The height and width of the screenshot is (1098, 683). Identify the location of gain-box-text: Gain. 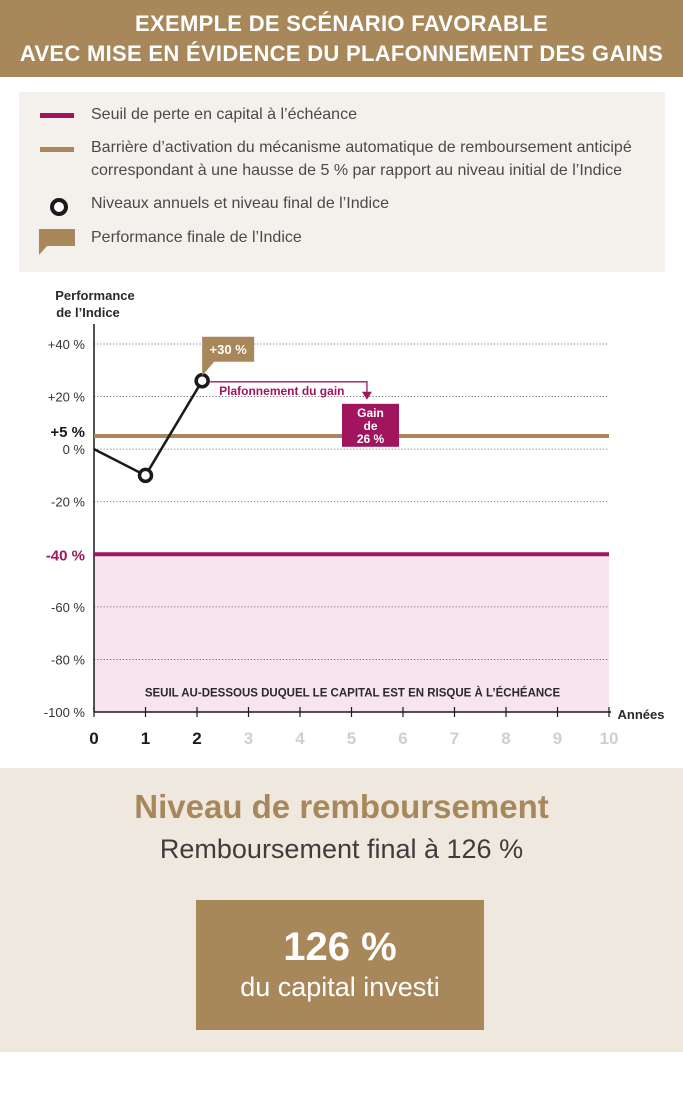
(370, 413).